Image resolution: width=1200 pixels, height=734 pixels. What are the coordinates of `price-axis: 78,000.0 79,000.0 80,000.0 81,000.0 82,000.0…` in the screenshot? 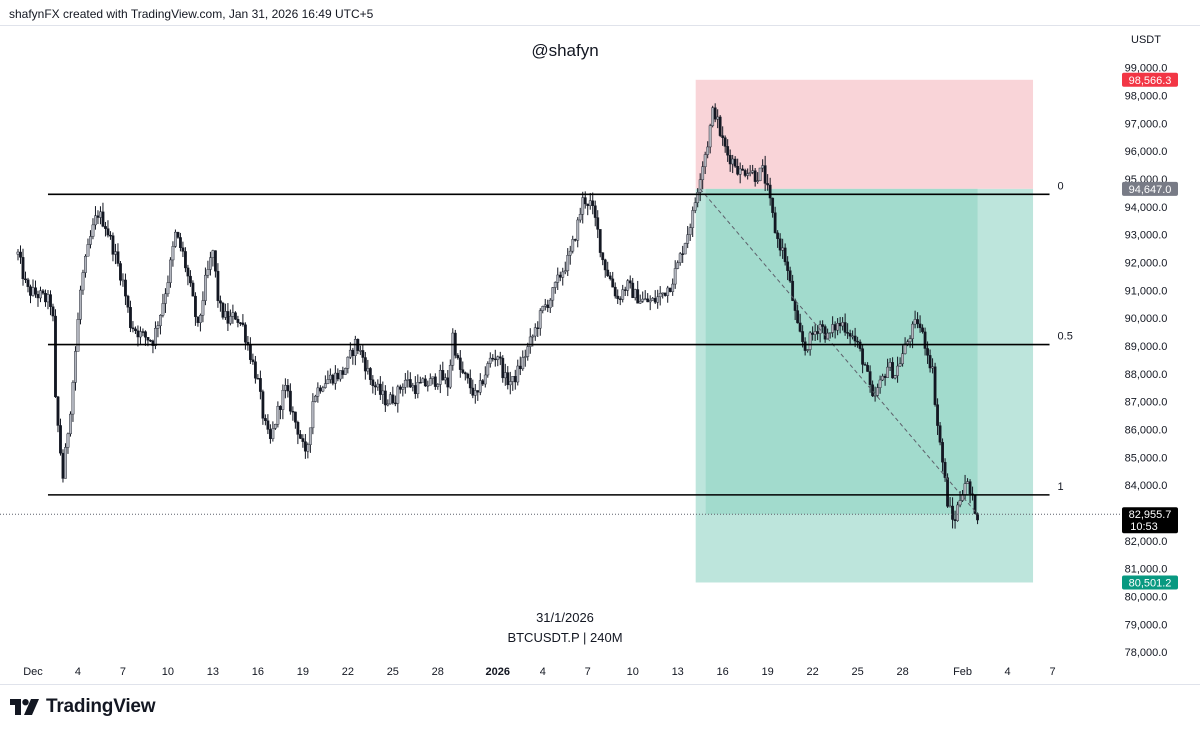 It's located at (1146, 361).